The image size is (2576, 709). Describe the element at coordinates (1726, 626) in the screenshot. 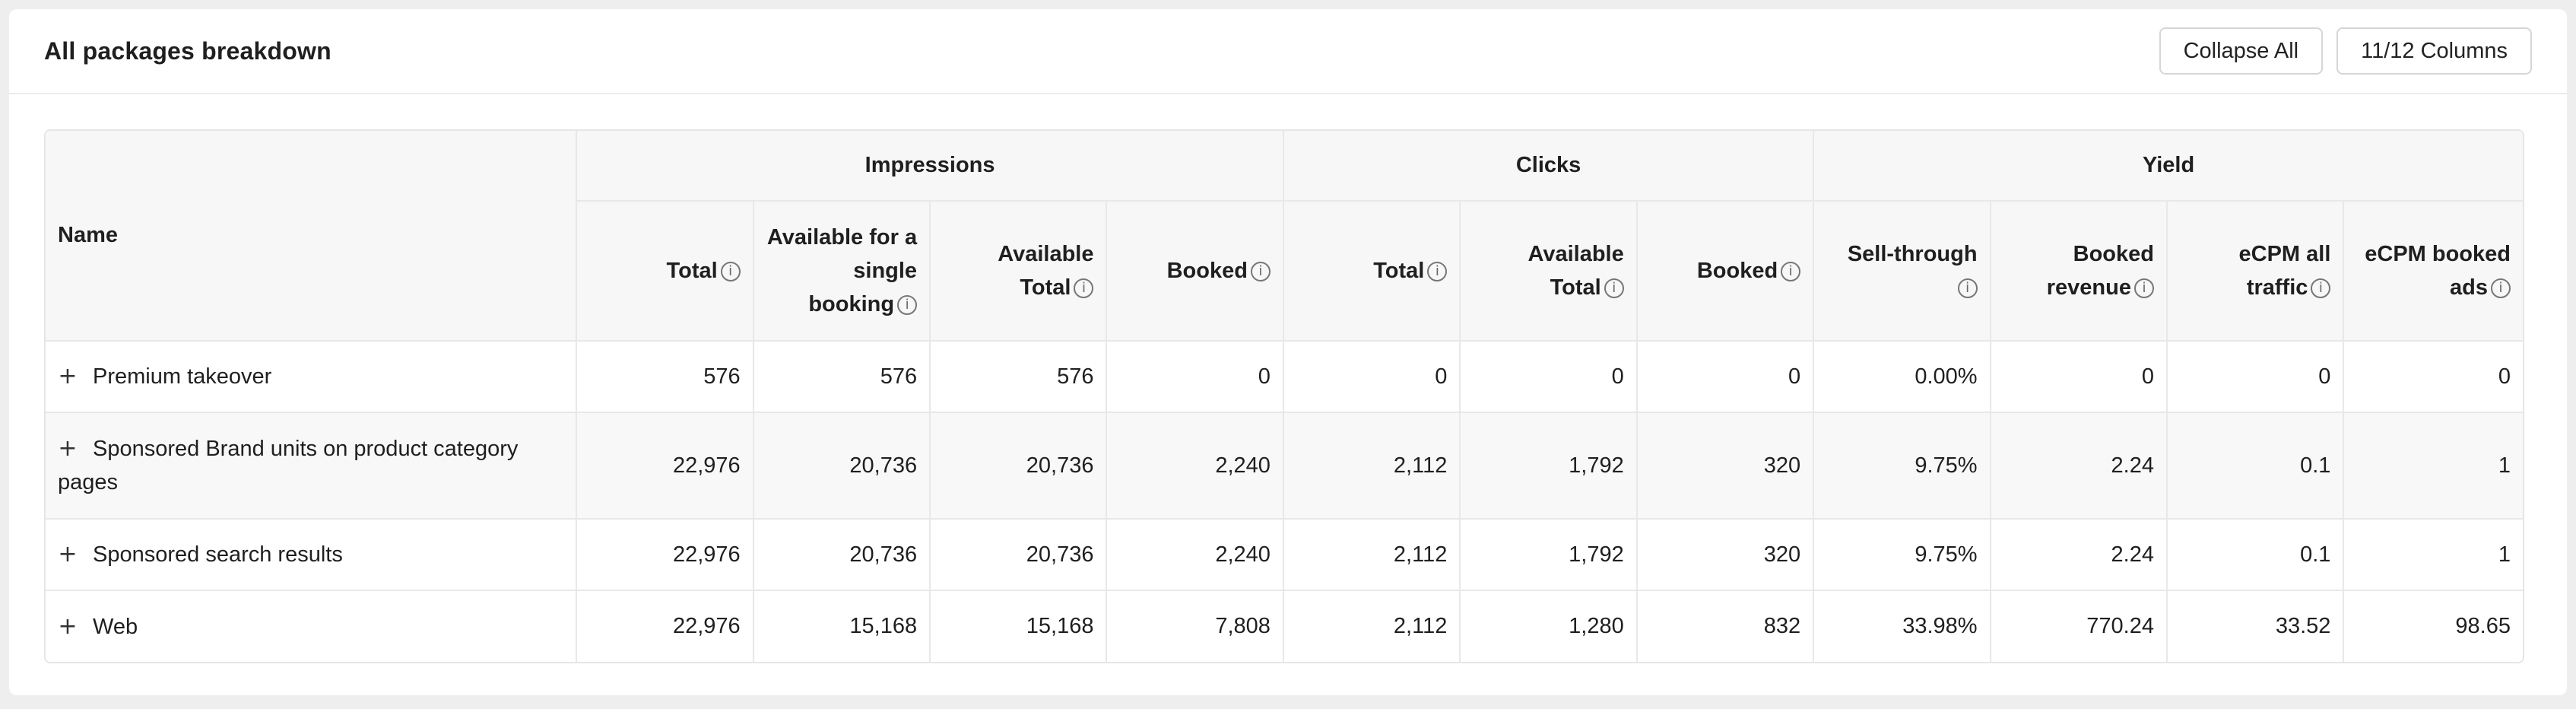

I see `table-cell: 832` at that location.